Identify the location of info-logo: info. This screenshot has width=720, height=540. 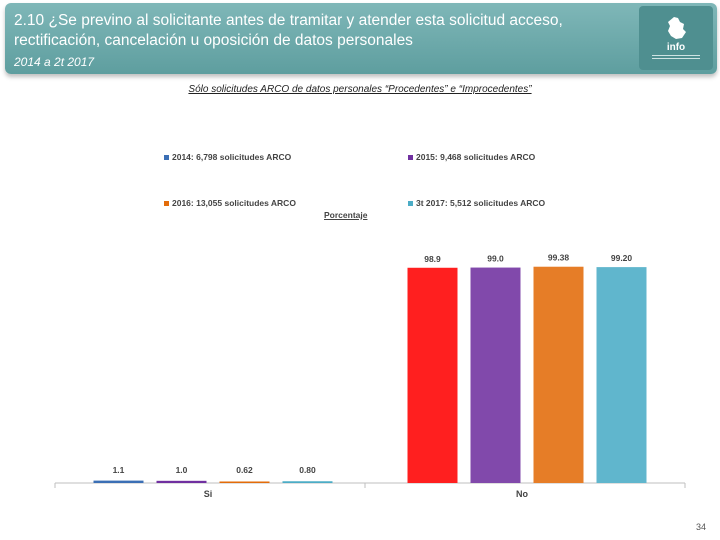
(676, 38).